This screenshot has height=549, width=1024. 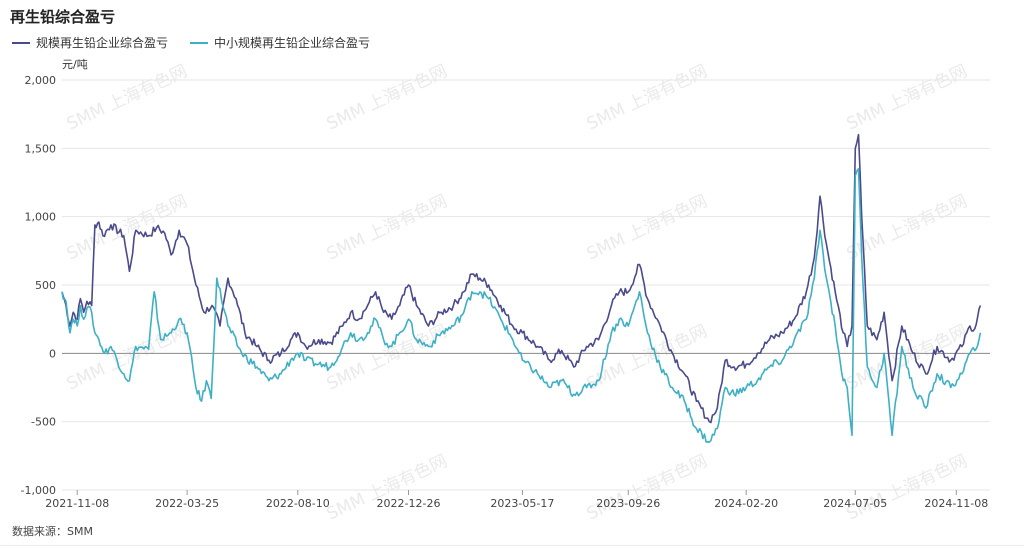 What do you see at coordinates (52, 531) in the screenshot?
I see `data-source-note: 数据来源：SMM` at bounding box center [52, 531].